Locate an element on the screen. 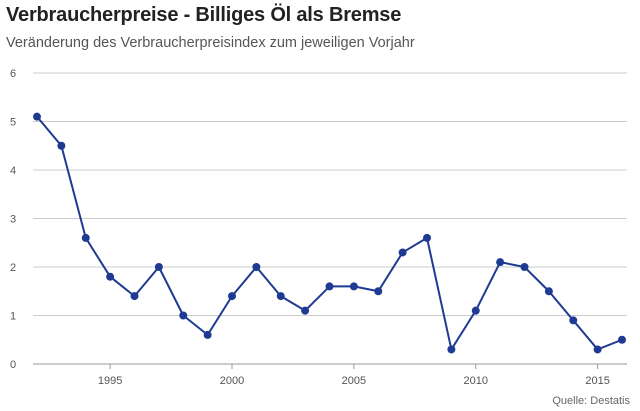 This screenshot has height=411, width=640. x-axis-ticks: 1995 2000 2005 2010 2015 is located at coordinates (354, 375).